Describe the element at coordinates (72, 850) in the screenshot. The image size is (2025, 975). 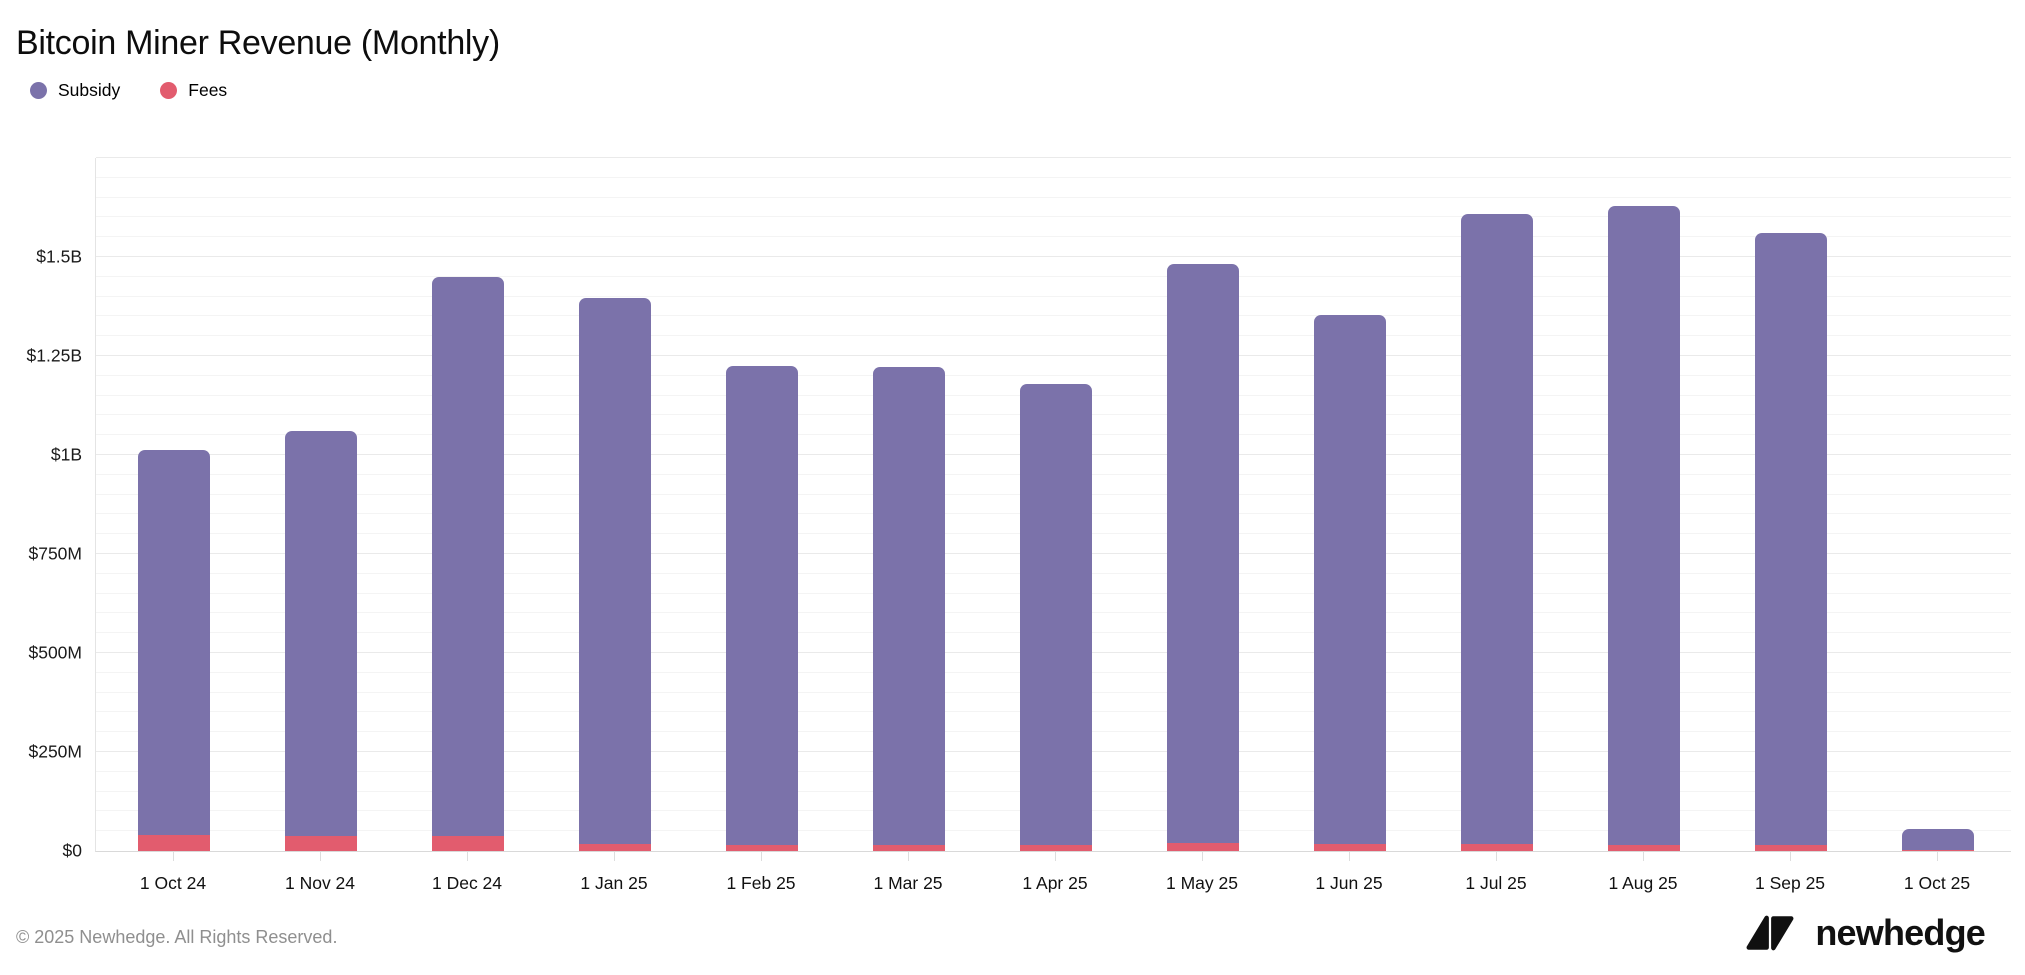
I see `y-tick-label: $0` at that location.